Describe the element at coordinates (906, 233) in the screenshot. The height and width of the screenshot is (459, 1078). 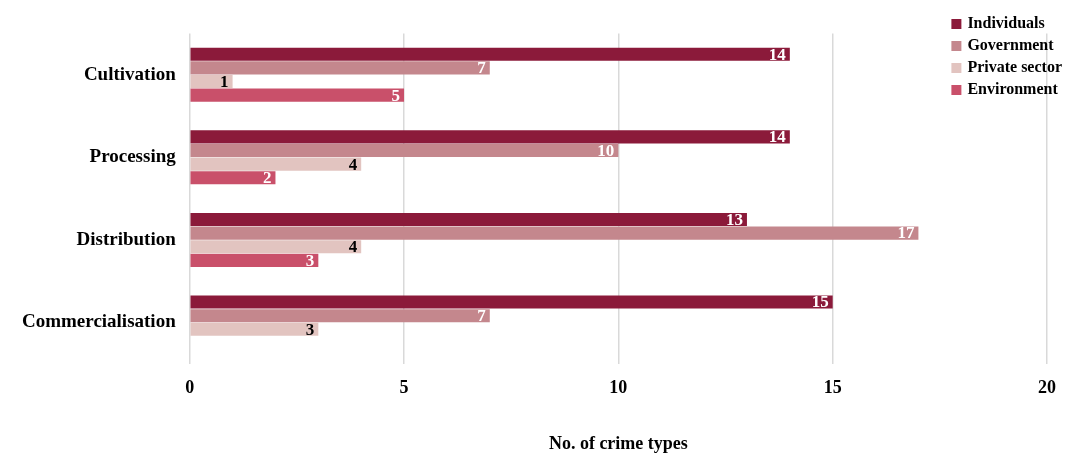
I see `data-label: 17` at that location.